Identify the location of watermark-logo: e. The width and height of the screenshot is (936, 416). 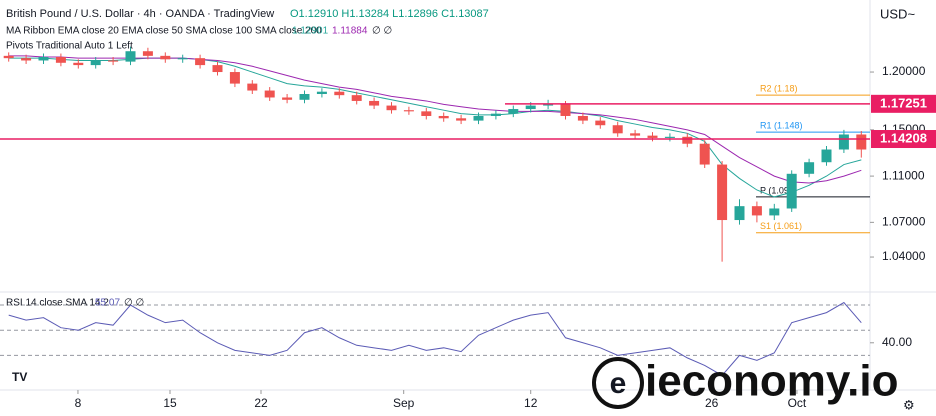
(618, 383).